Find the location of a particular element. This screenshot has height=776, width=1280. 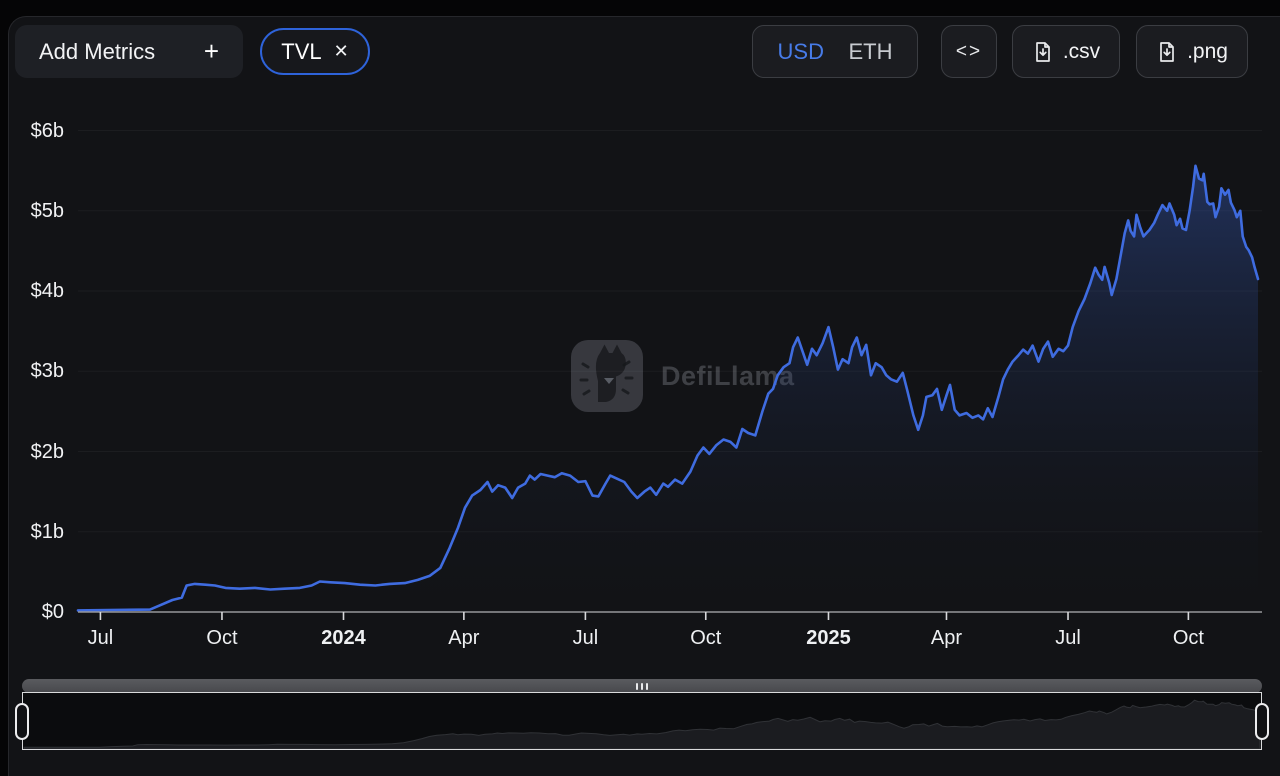

download-csv-button: .csv is located at coordinates (1066, 51).